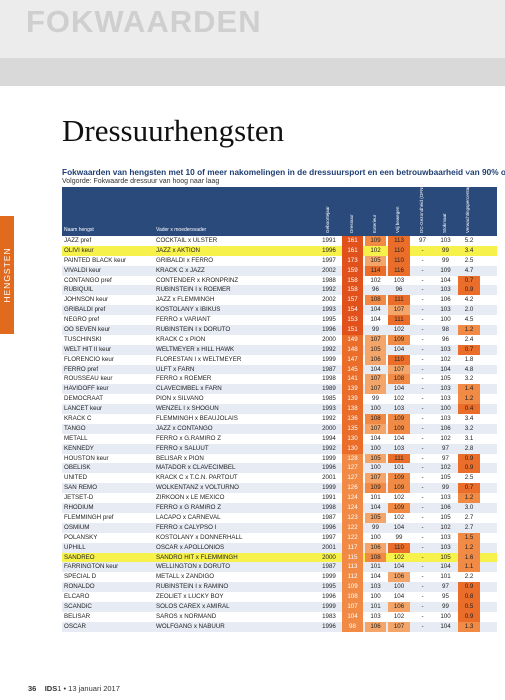  I want to click on cell-name: ROUSSEAU keur, so click(88, 379).